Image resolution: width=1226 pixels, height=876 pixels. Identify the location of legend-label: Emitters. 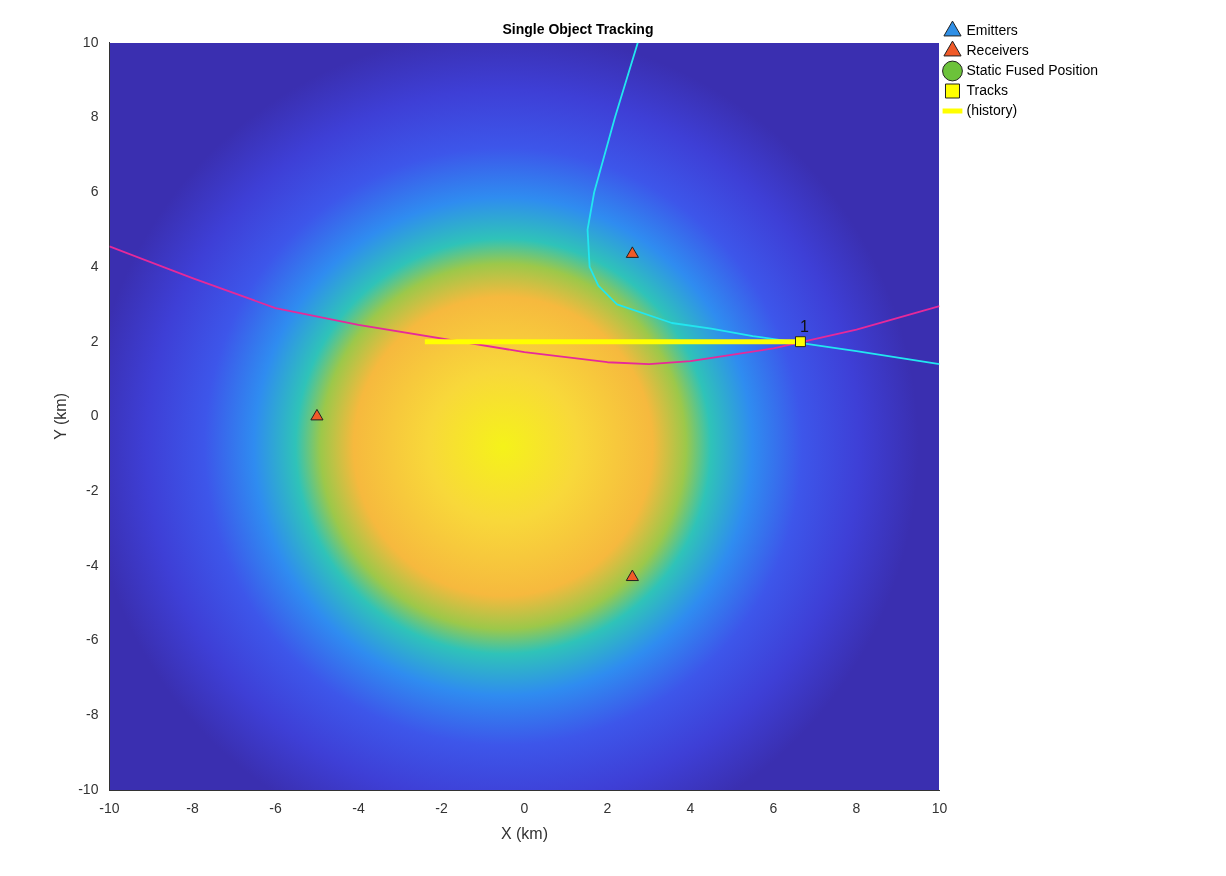
(992, 29).